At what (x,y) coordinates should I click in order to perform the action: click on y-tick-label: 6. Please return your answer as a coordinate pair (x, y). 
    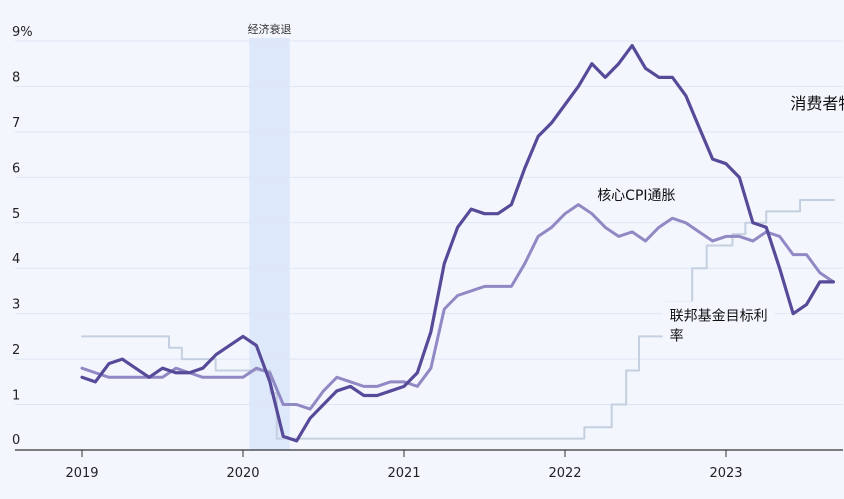
    Looking at the image, I should click on (16, 168).